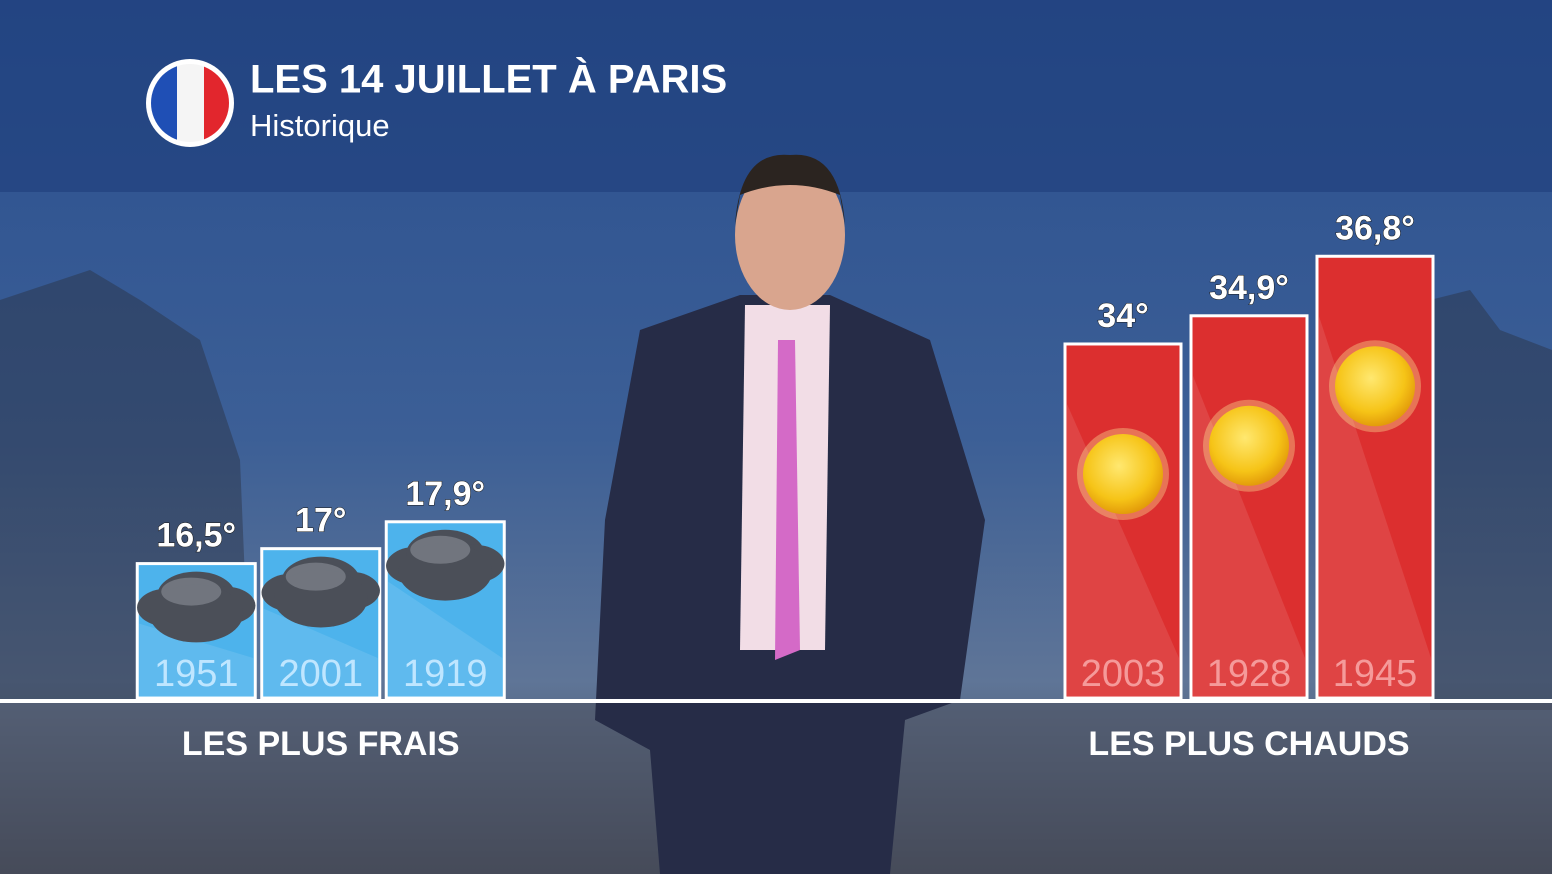 This screenshot has width=1552, height=874. I want to click on category-label: 1919, so click(445, 674).